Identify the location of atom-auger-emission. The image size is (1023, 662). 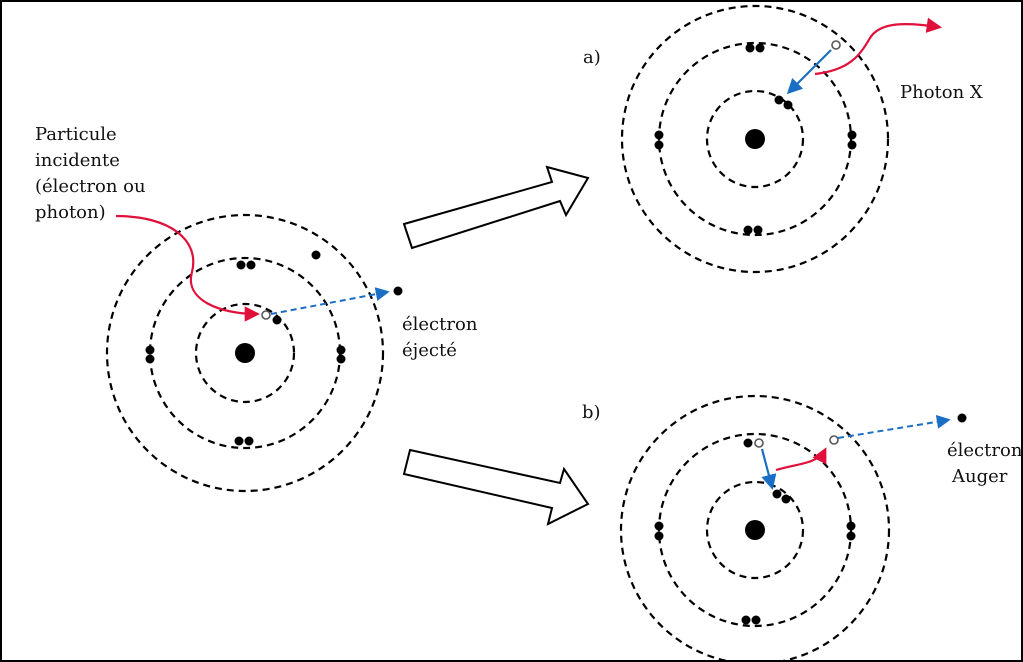
(755, 528).